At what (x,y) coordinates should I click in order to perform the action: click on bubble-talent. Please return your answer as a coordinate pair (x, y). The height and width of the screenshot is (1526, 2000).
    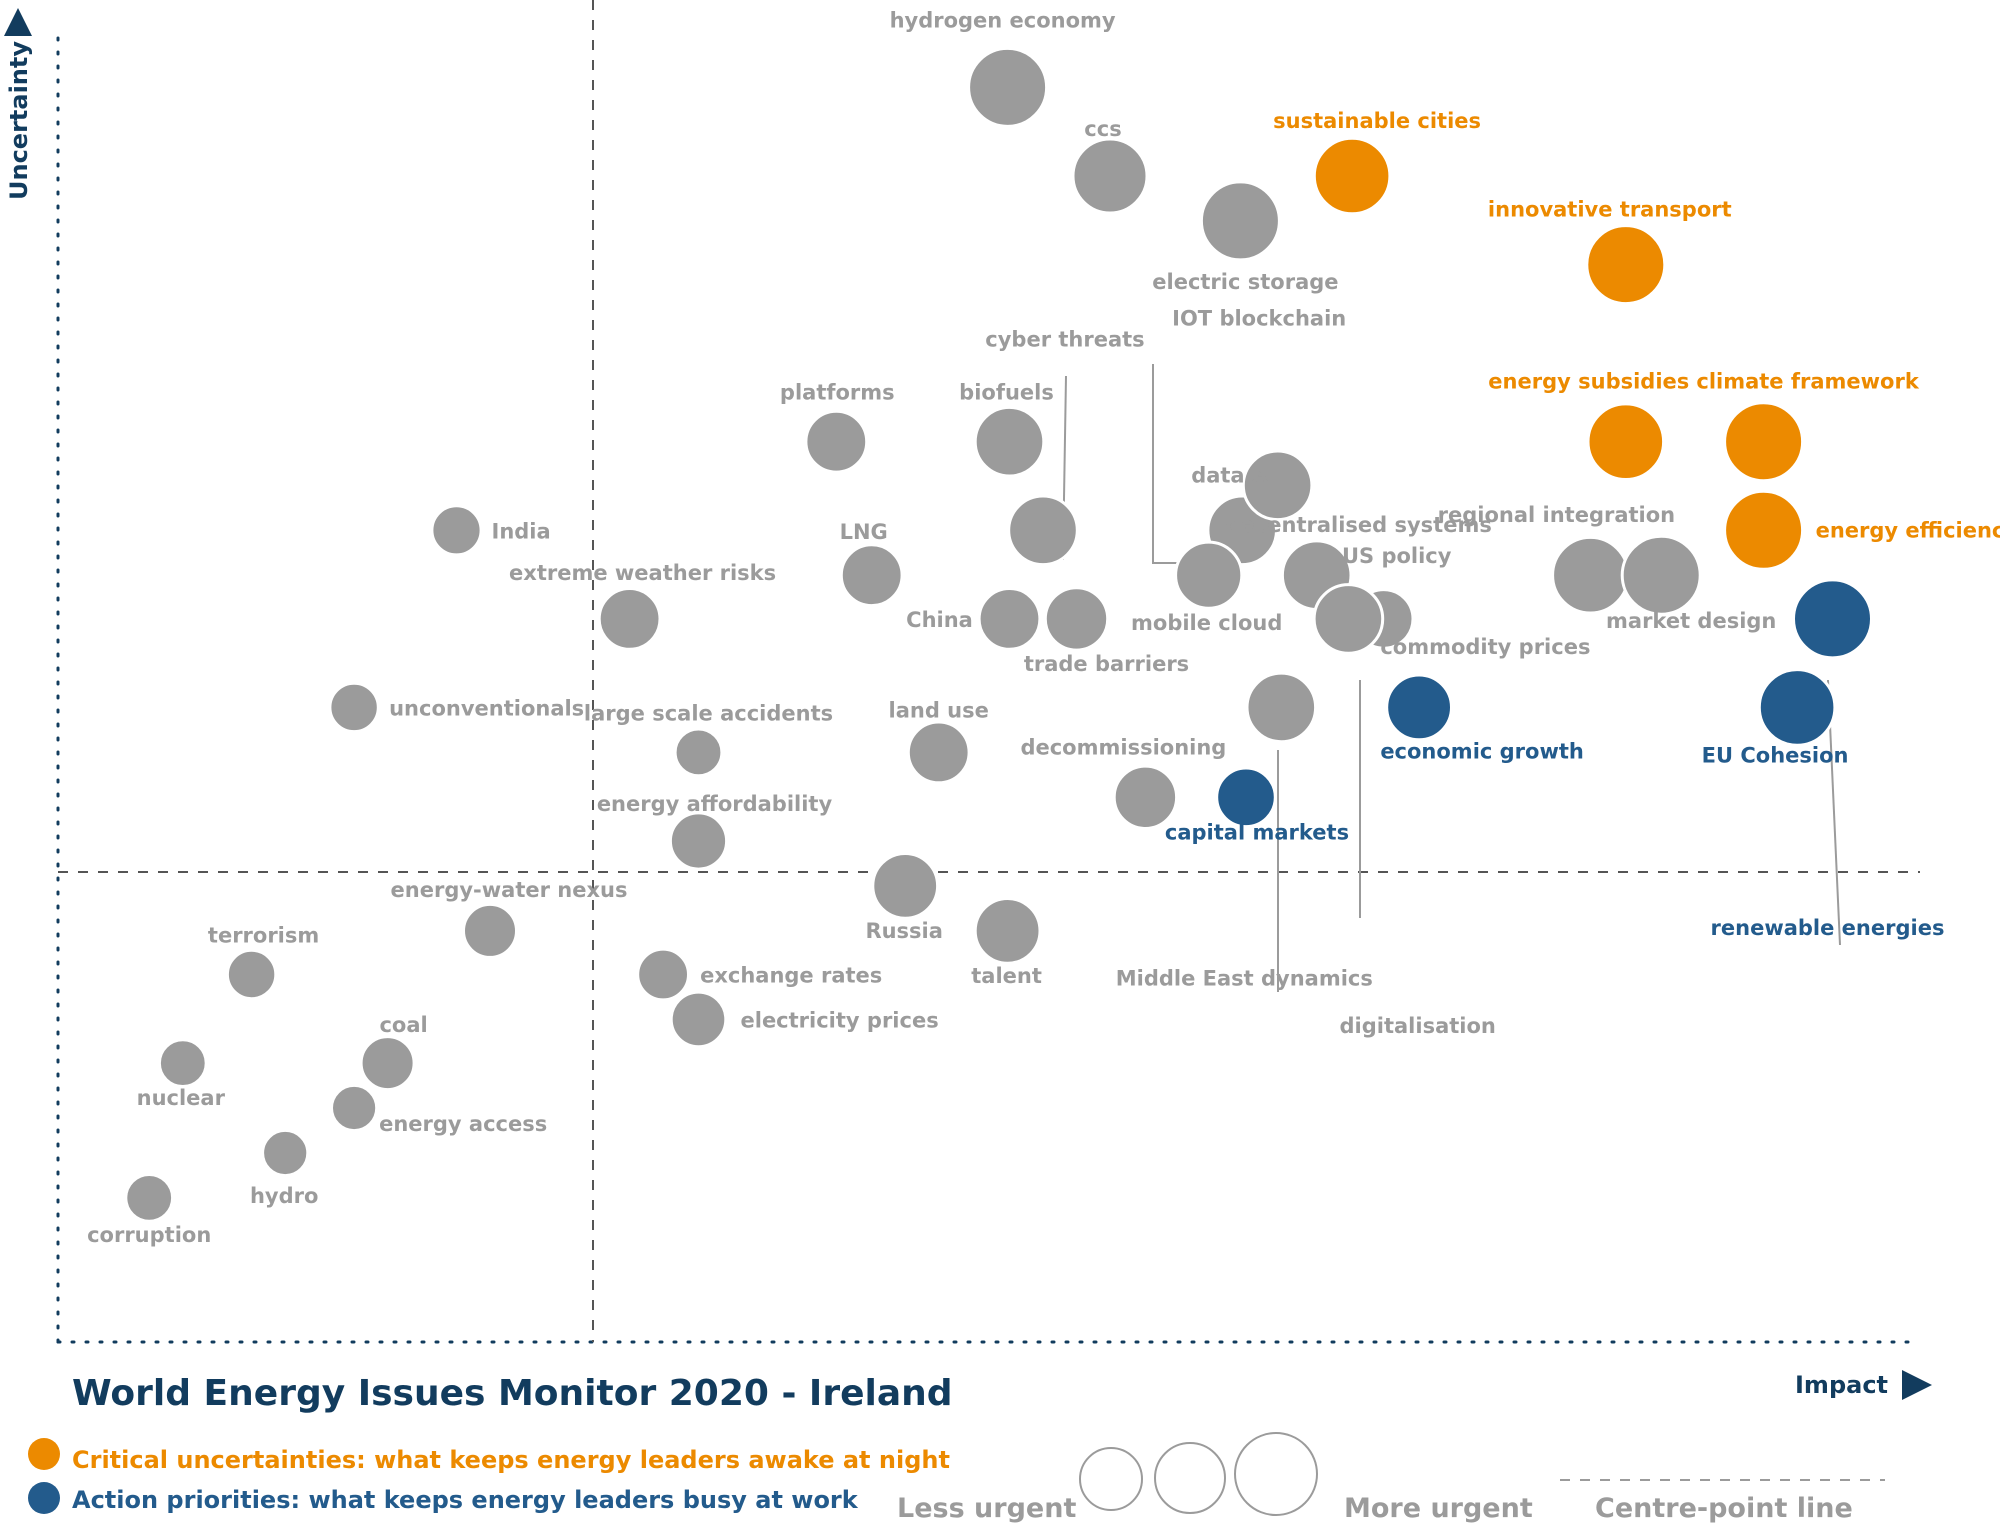
    Looking at the image, I should click on (1007, 931).